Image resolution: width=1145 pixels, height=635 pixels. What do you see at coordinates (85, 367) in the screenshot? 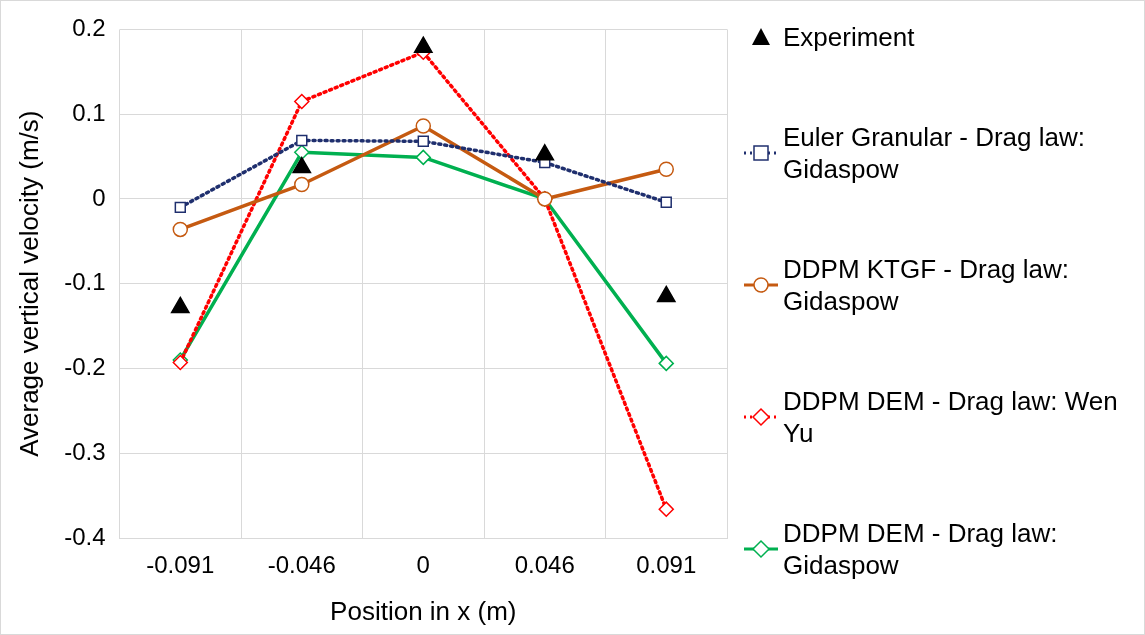
I see `y-tick-label: -0.2` at bounding box center [85, 367].